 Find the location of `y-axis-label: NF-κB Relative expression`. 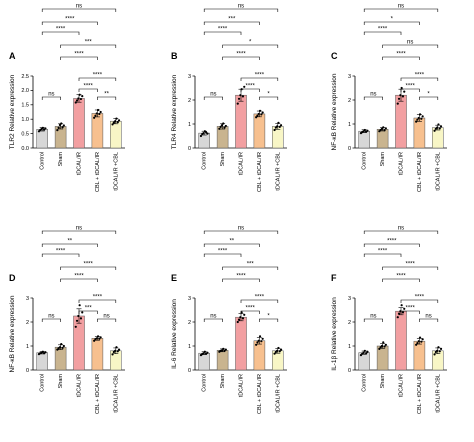

y-axis-label: NF-κB Relative expression is located at coordinates (12, 333).